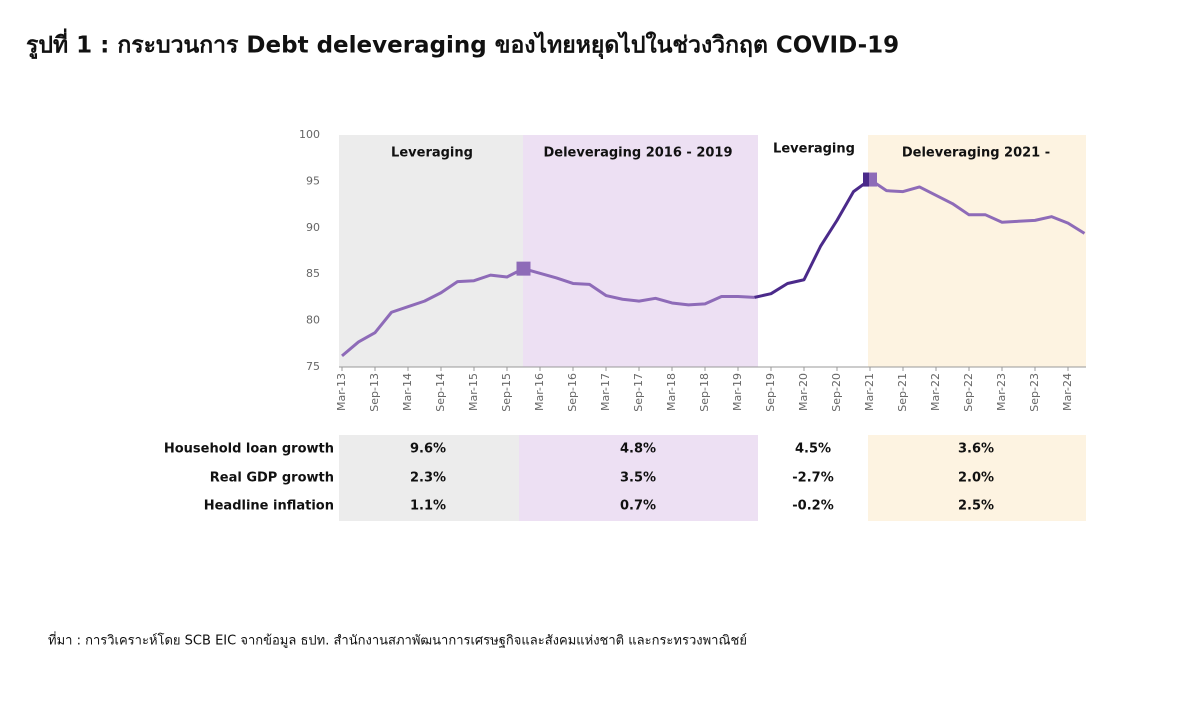  Describe the element at coordinates (976, 506) in the screenshot. I see `table-cell: 2.5%` at that location.